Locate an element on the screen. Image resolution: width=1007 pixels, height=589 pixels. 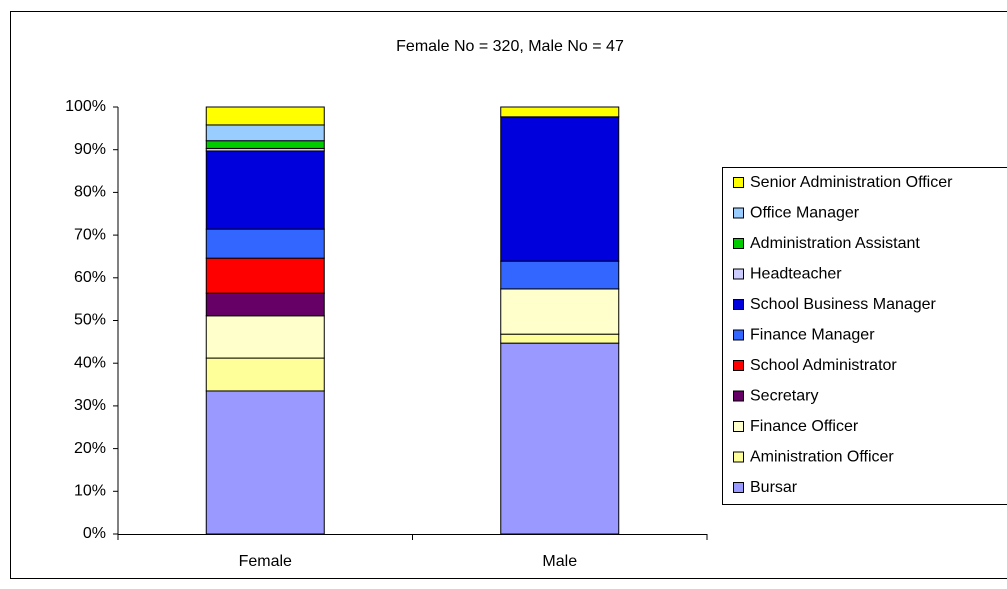
y-tick-label: 10% is located at coordinates (90, 491).